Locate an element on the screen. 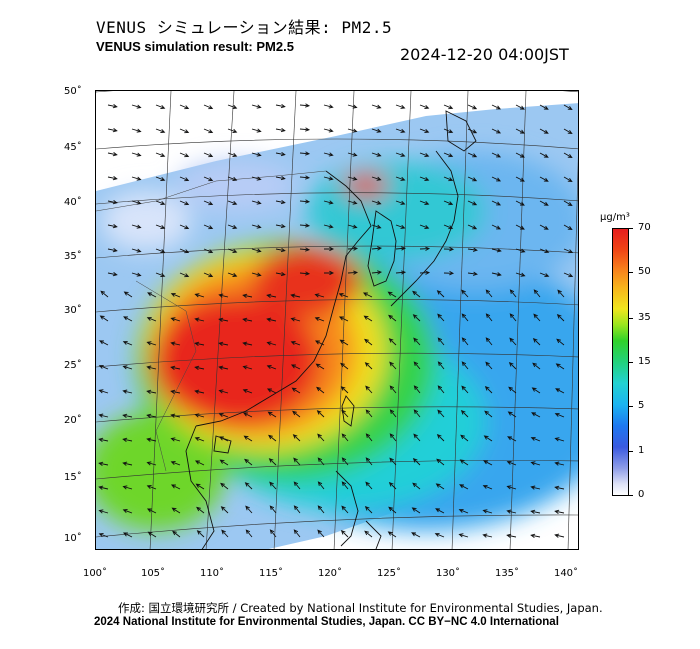 Image resolution: width=700 pixels, height=649 pixels. x-axis-label: 115˚ is located at coordinates (271, 573).